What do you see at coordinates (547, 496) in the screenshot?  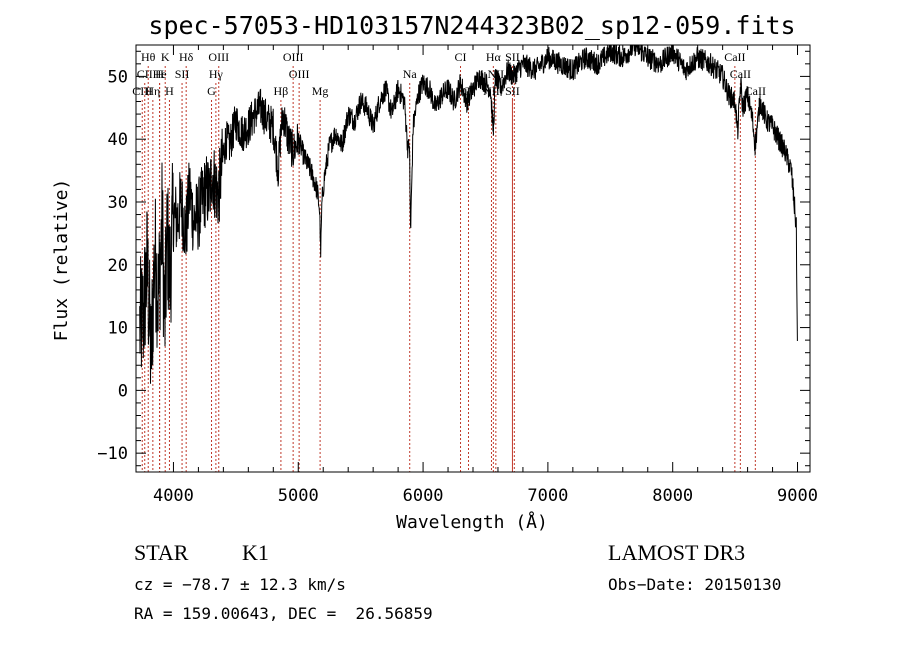 I see `x-tick-label: 7000` at bounding box center [547, 496].